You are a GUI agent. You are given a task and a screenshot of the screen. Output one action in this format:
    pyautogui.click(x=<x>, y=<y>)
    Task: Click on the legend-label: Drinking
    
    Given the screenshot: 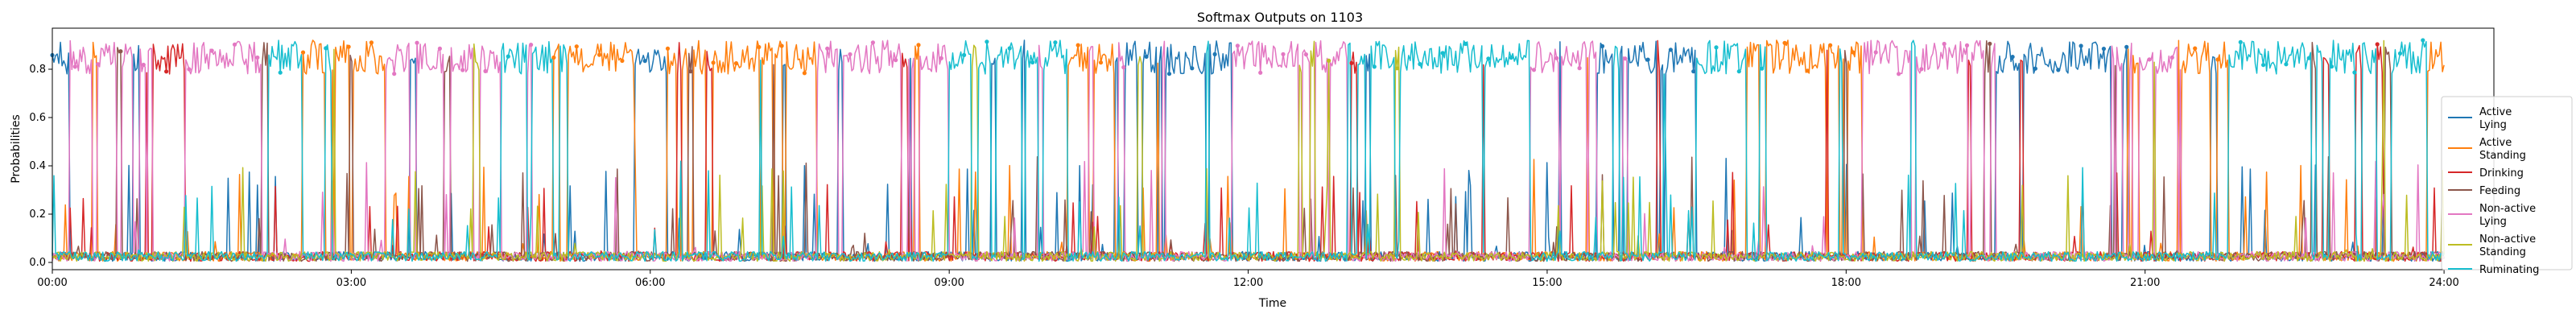 What is the action you would take?
    pyautogui.click(x=2501, y=173)
    